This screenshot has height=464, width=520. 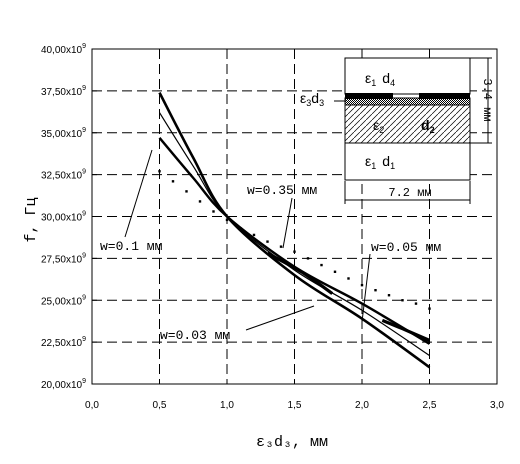 What do you see at coordinates (497, 405) in the screenshot?
I see `x-tick-label: 3,0` at bounding box center [497, 405].